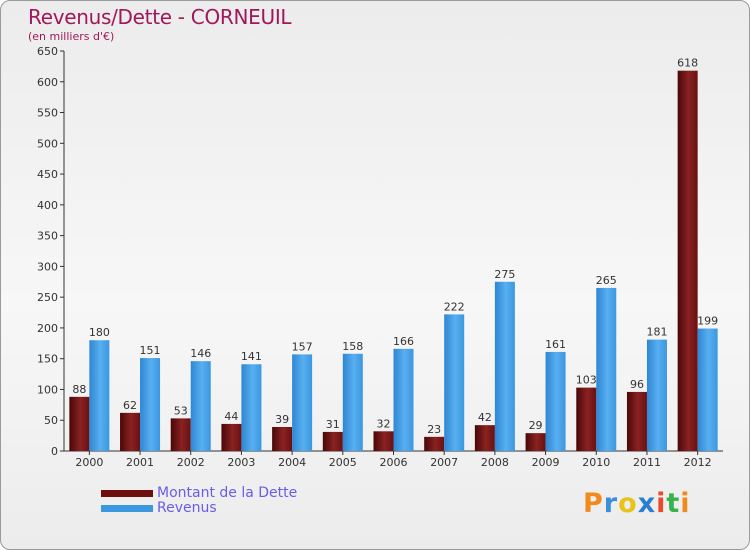 The width and height of the screenshot is (750, 550). I want to click on legend-swatch-revenue, so click(127, 508).